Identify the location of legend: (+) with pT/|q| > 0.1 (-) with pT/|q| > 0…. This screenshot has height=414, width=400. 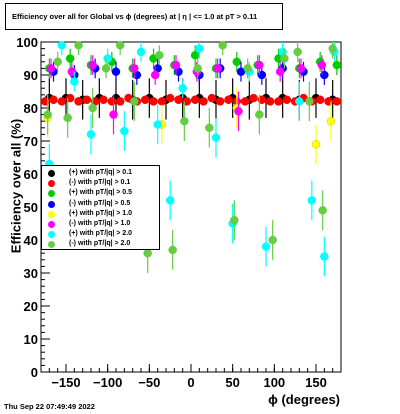
(100, 207).